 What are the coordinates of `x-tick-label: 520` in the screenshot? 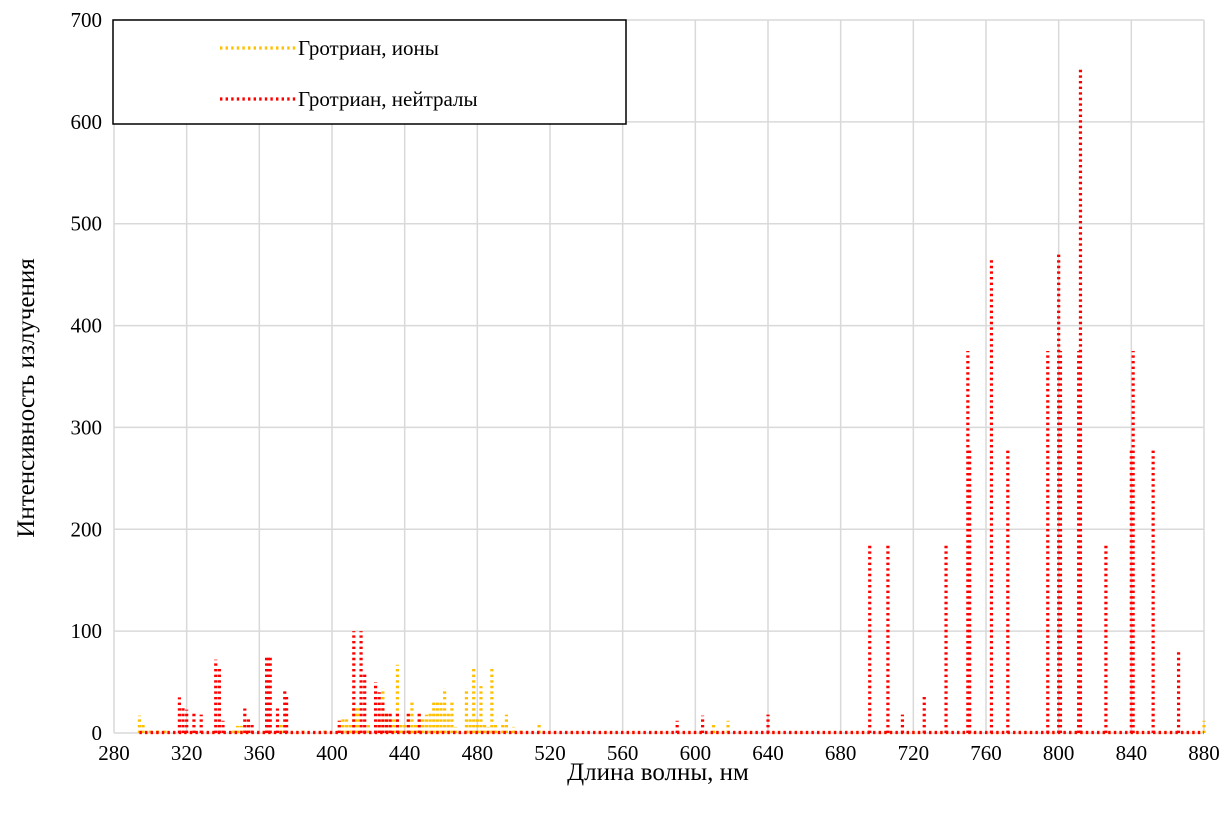 It's located at (550, 753).